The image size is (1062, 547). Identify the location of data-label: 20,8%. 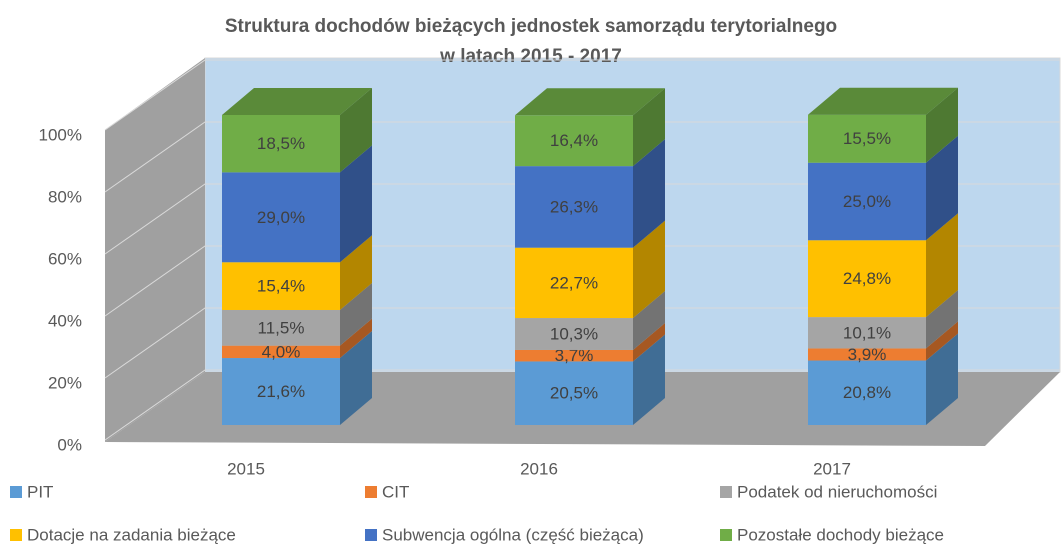
(867, 392).